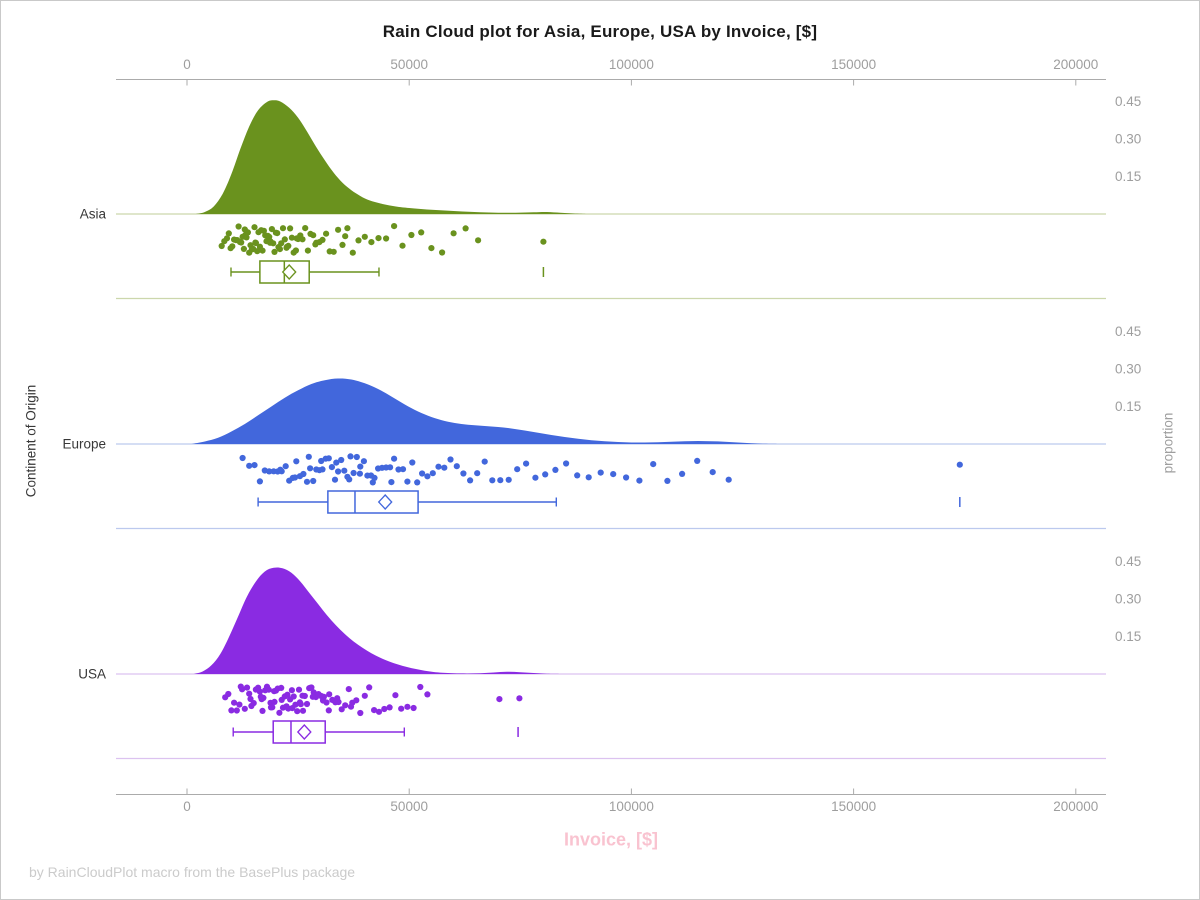  Describe the element at coordinates (391, 157) in the screenshot. I see `density-cloud-asia` at that location.